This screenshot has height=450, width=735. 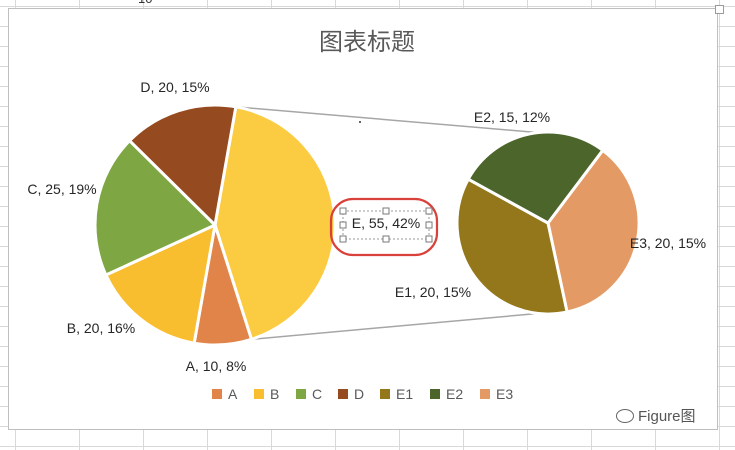 I want to click on legend-item-e1: E1, so click(x=396, y=394).